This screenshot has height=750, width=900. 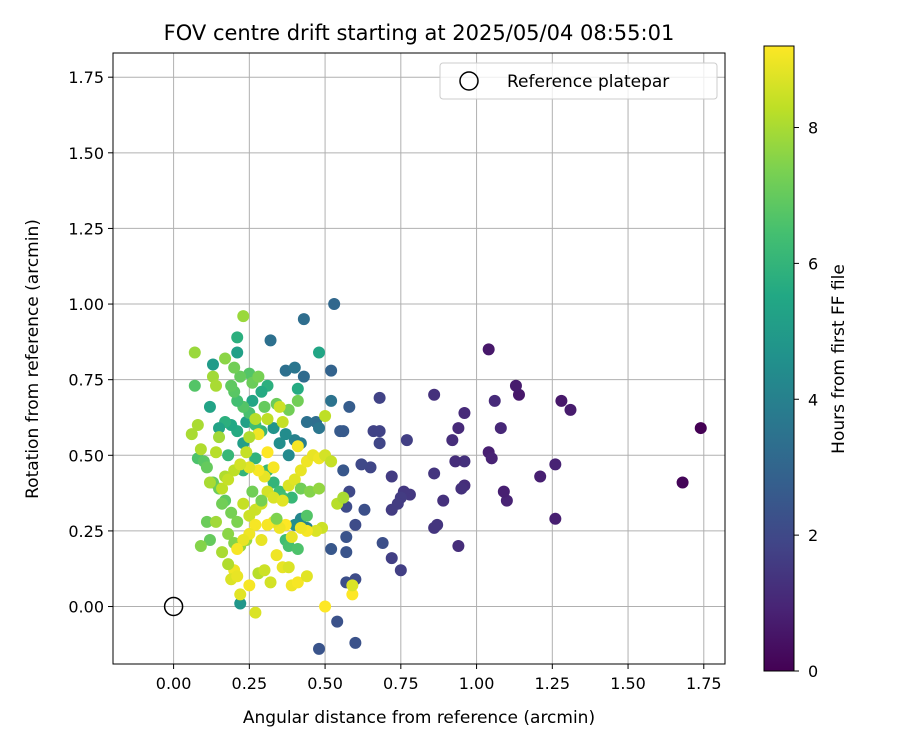 What do you see at coordinates (813, 535) in the screenshot?
I see `colorbar-tick-label: 2` at bounding box center [813, 535].